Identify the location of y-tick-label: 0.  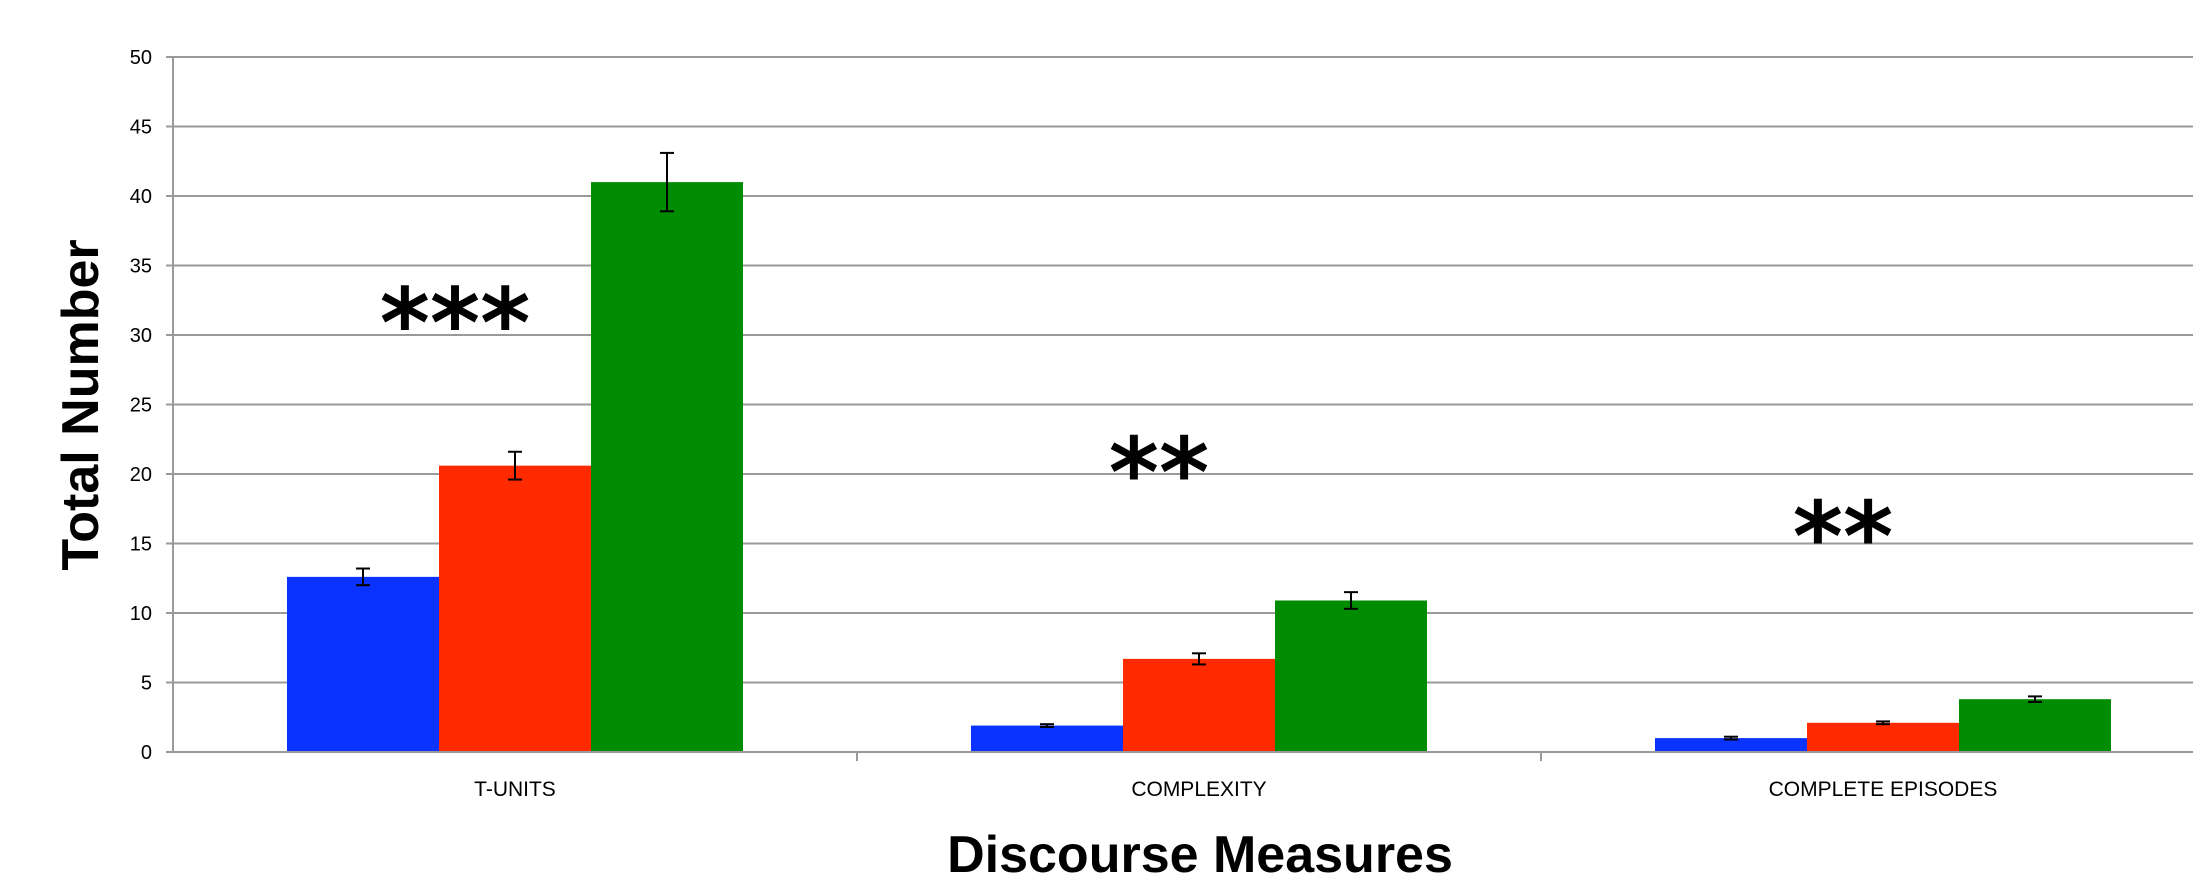
(146, 753).